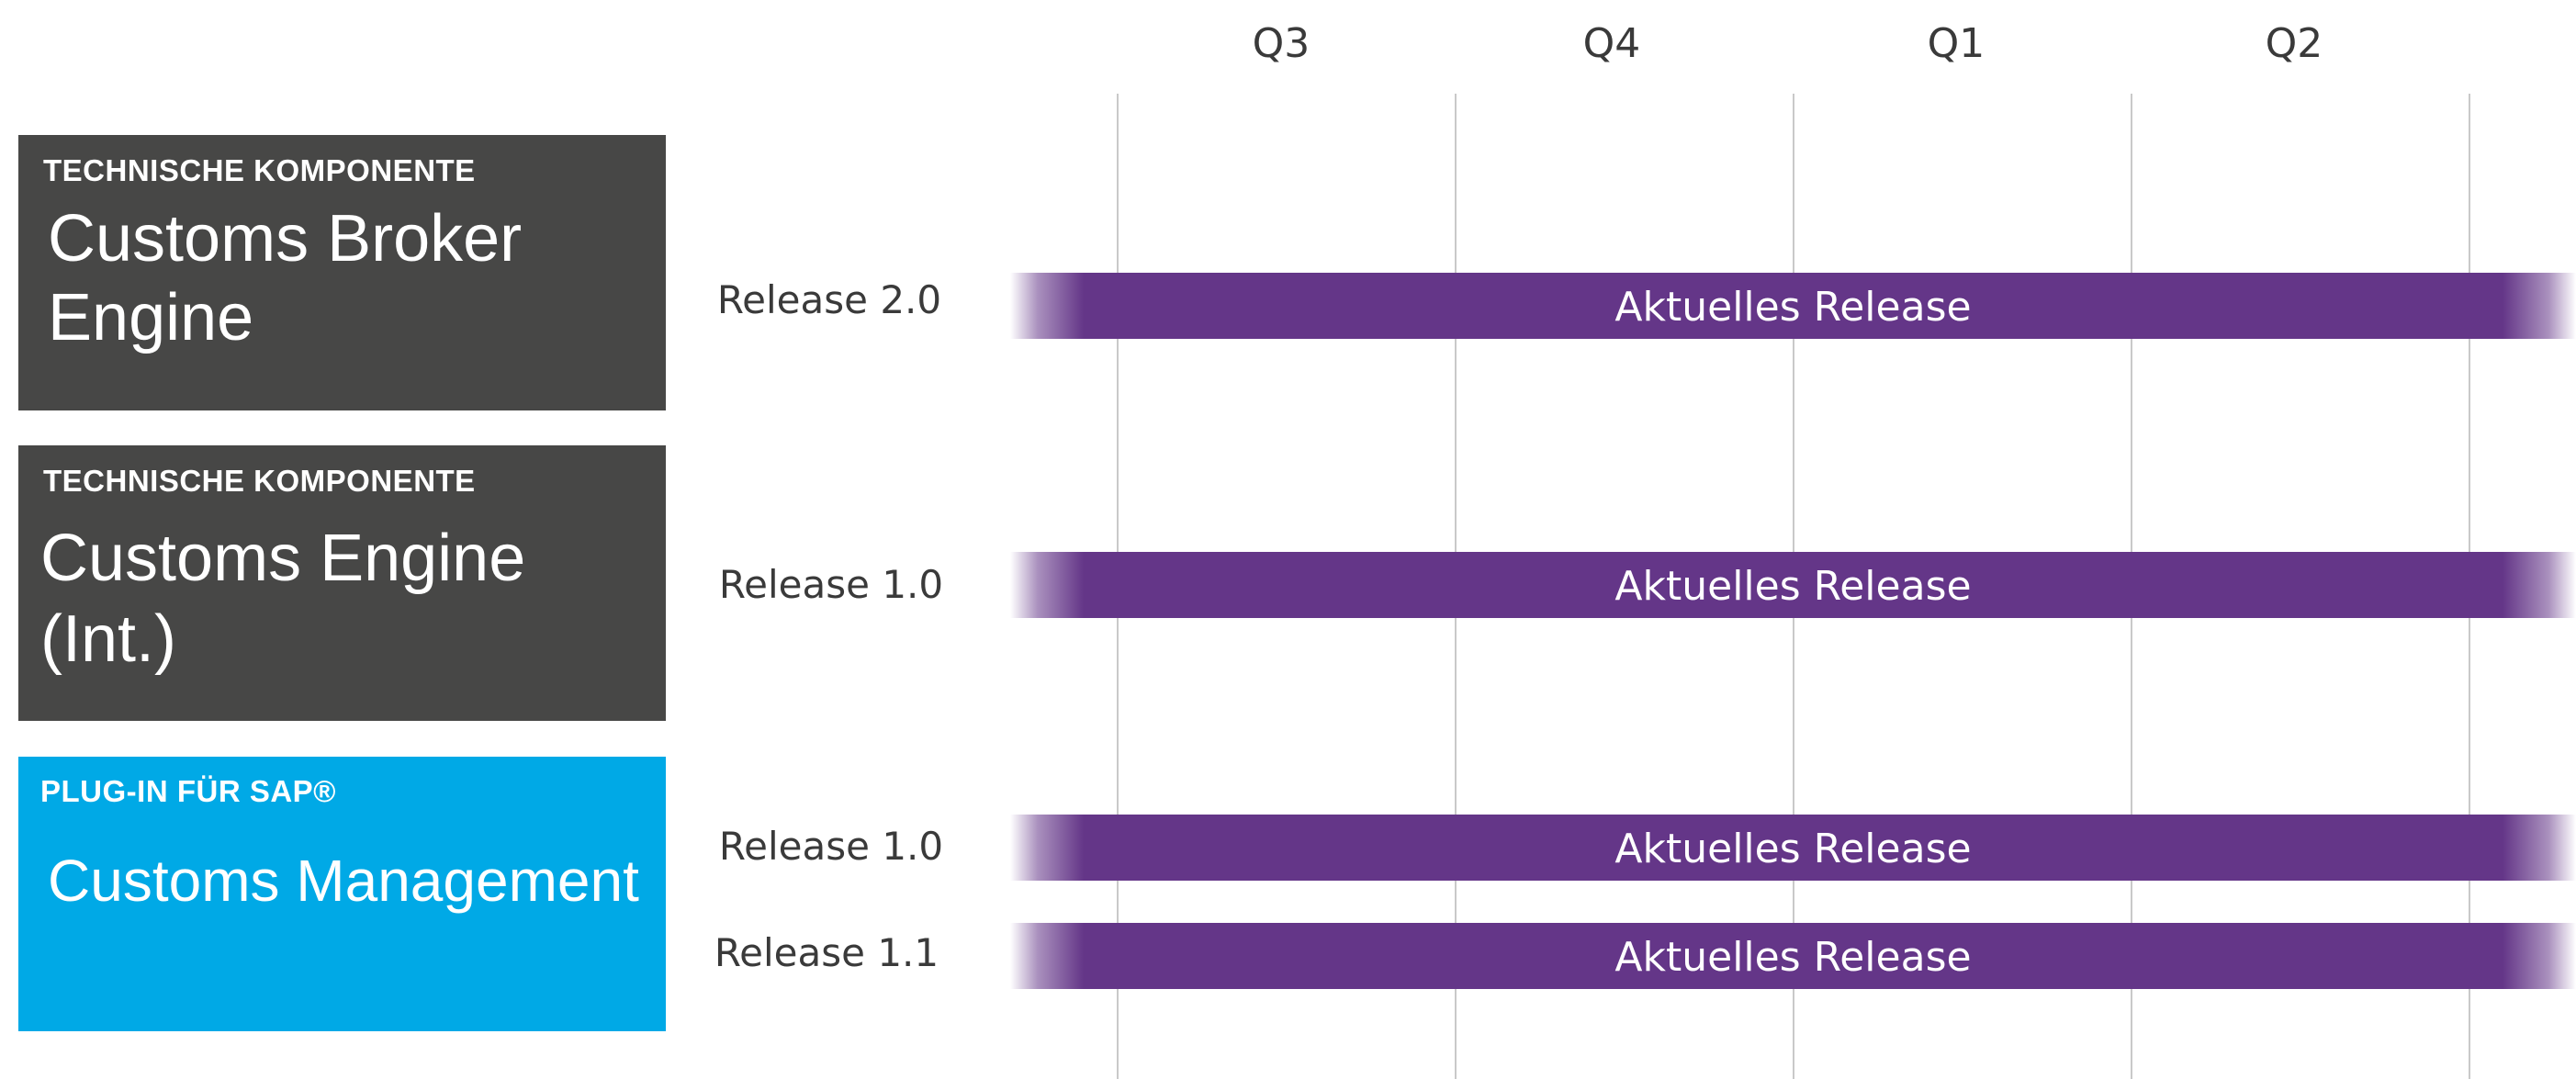  I want to click on release-label: Release 1.1, so click(826, 953).